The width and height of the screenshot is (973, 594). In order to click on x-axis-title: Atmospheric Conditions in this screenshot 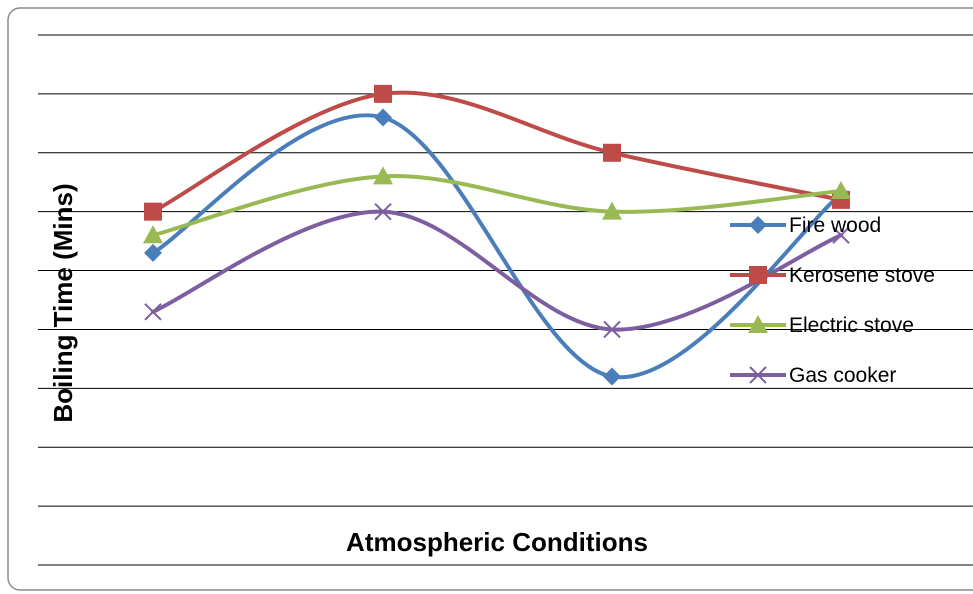, I will do `click(497, 542)`.